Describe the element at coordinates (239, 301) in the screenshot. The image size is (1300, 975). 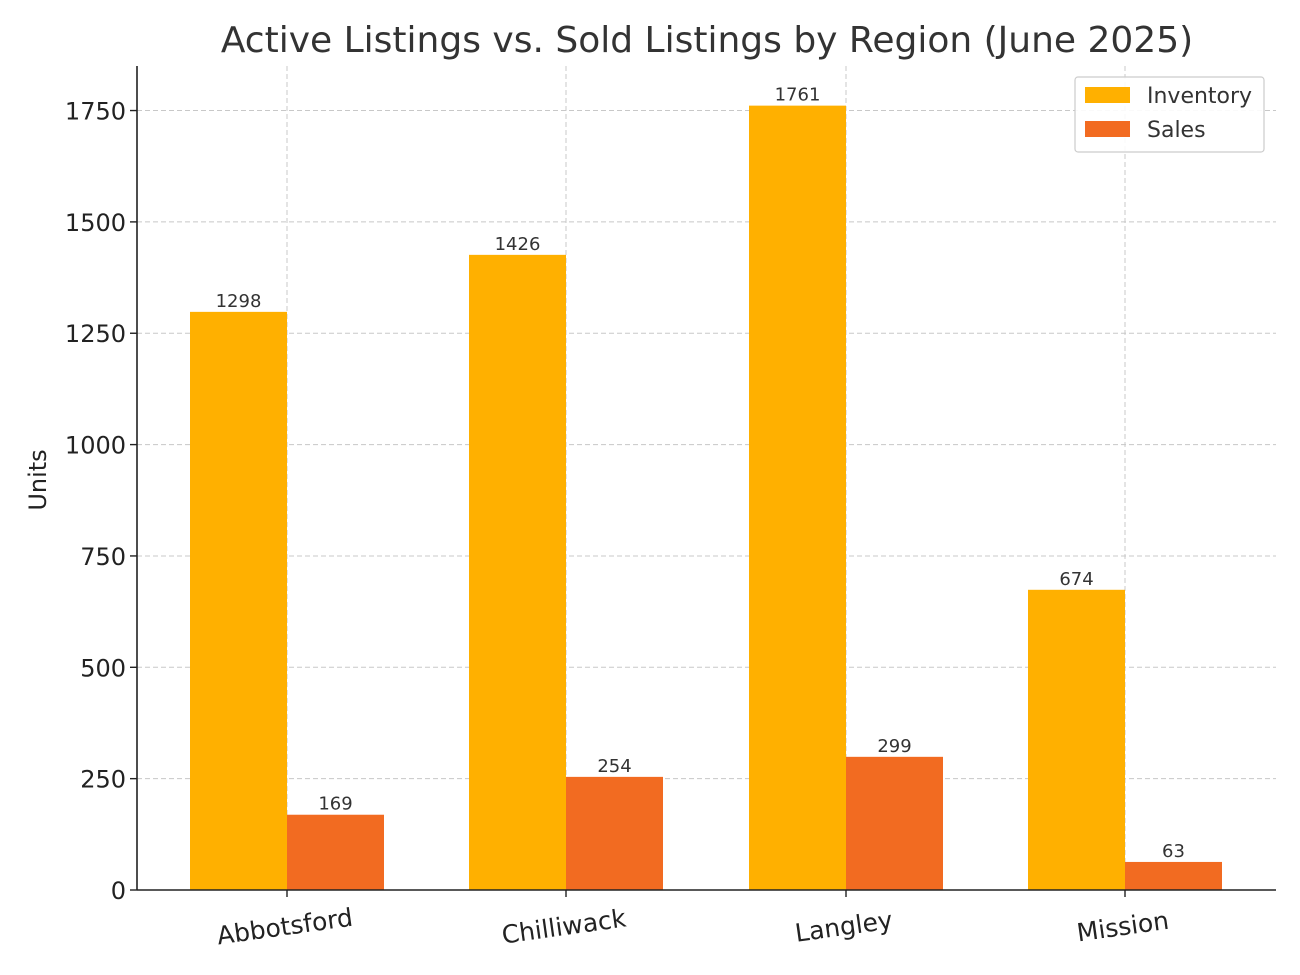
I see `bar-value-label-inventory-abbotsford: 1298` at that location.